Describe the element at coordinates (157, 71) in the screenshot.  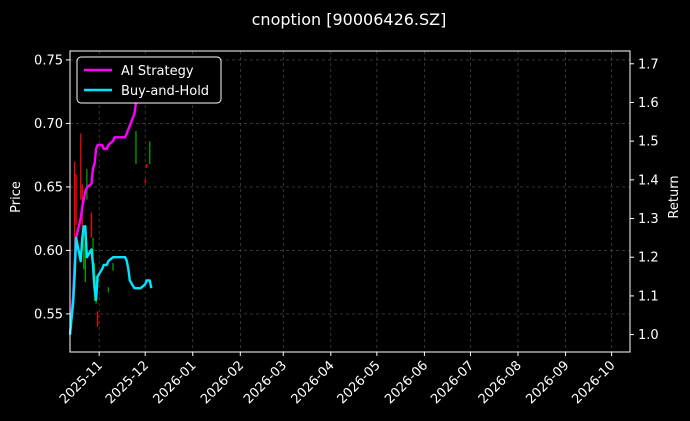
I see `legend-label-ai-strategy: AI Strategy` at that location.